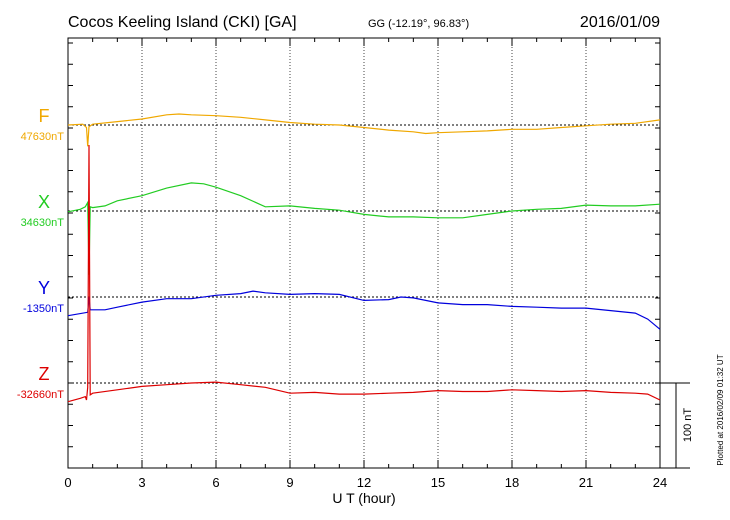 The image size is (730, 520). Describe the element at coordinates (182, 22) in the screenshot. I see `station-title: Cocos Keeling Island (CKI) [GA]` at that location.